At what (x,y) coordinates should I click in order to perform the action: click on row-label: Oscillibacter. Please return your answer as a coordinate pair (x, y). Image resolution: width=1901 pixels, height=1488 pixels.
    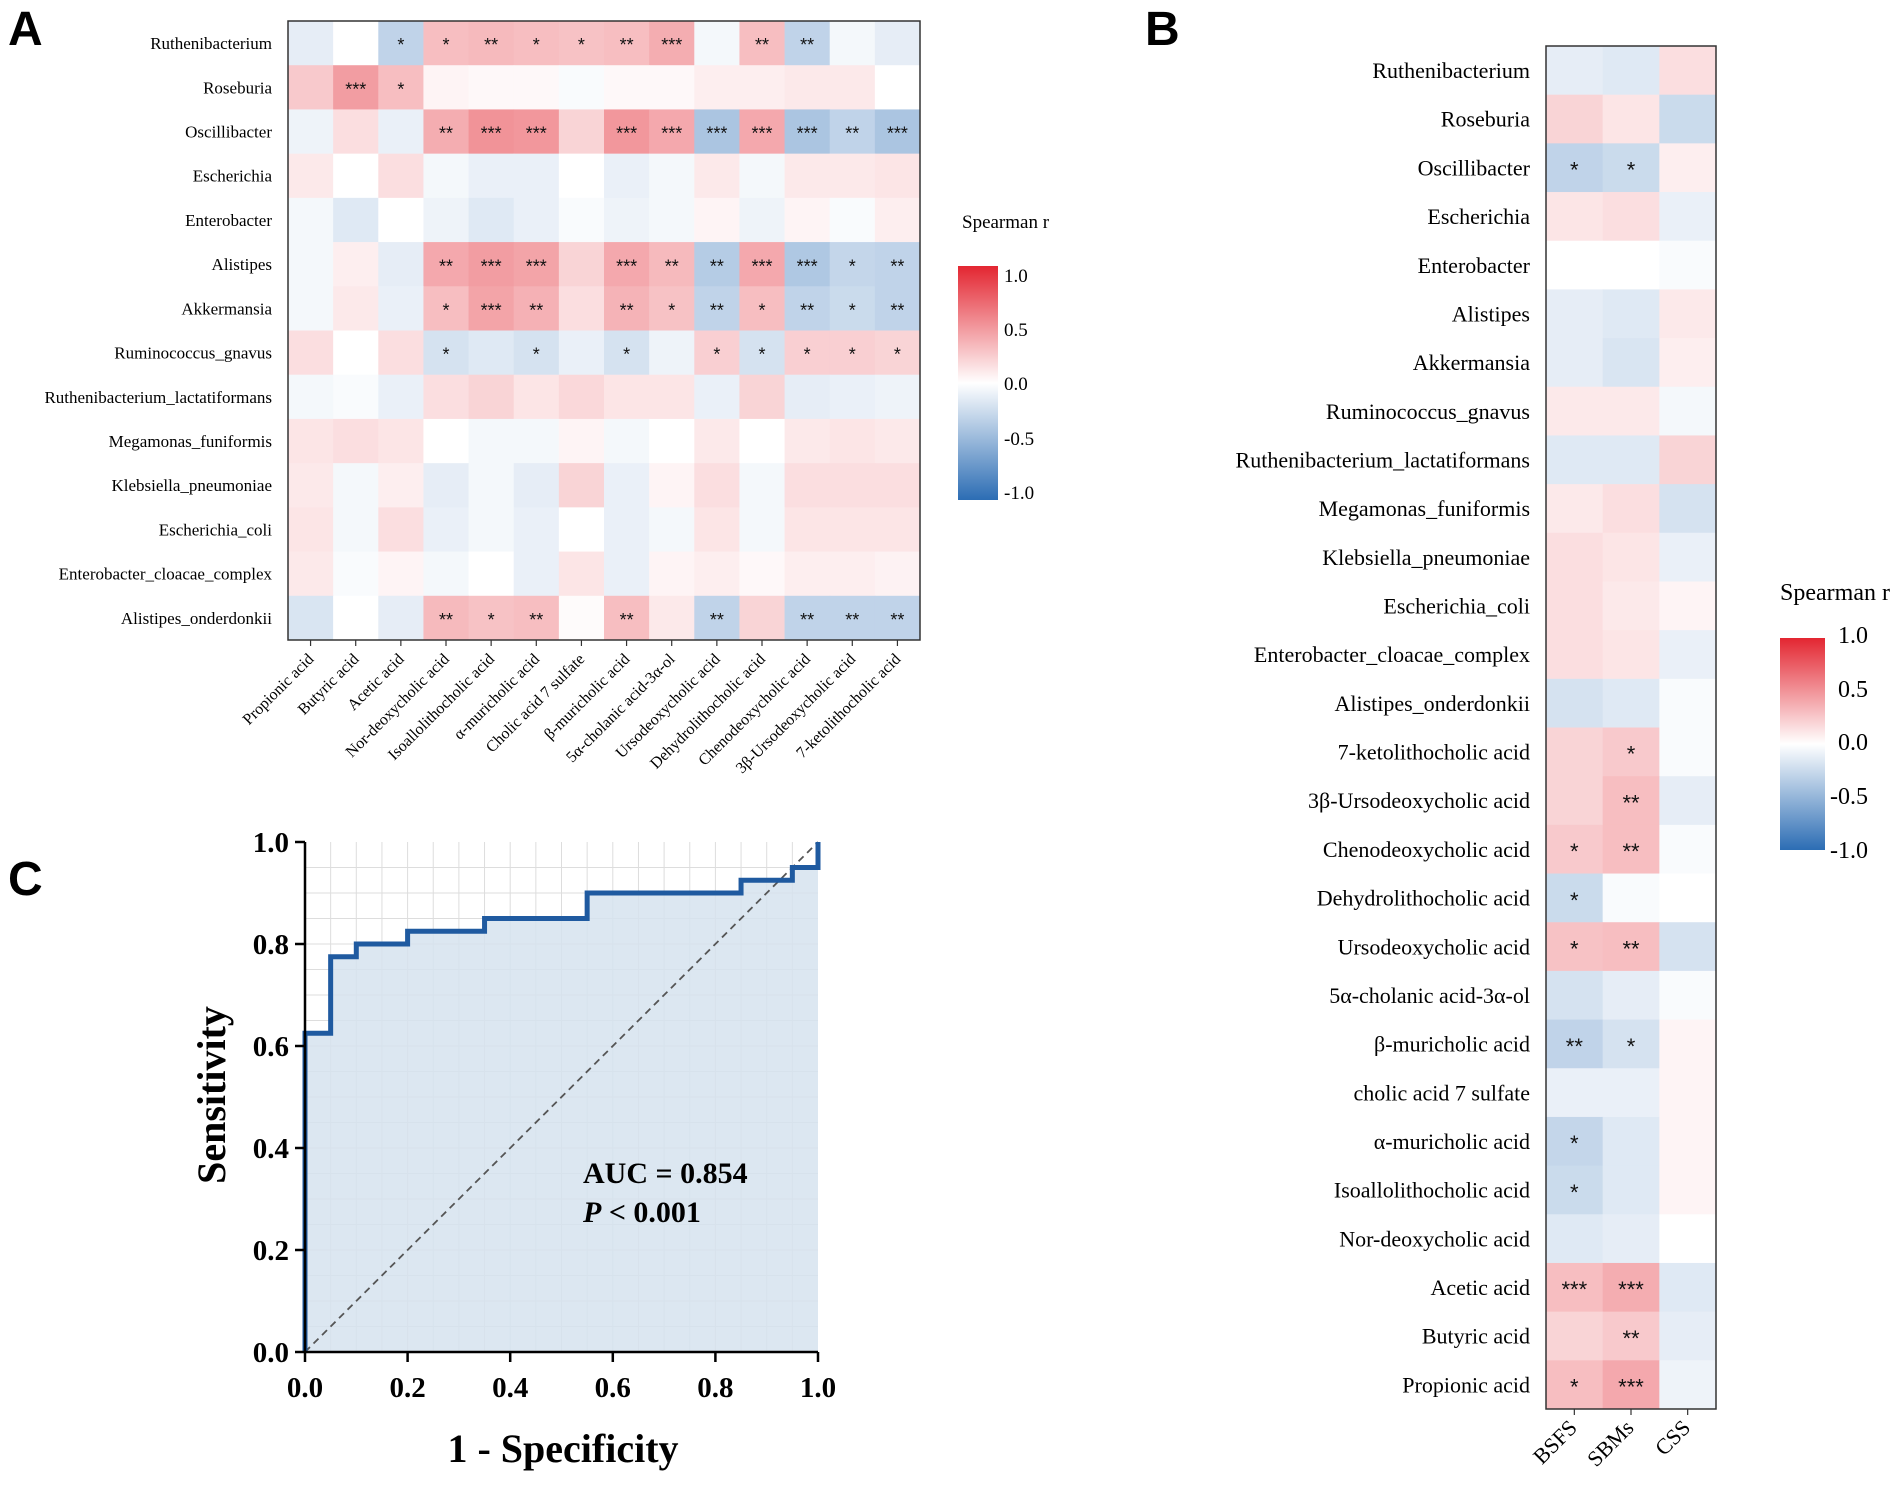
    Looking at the image, I should click on (1474, 167).